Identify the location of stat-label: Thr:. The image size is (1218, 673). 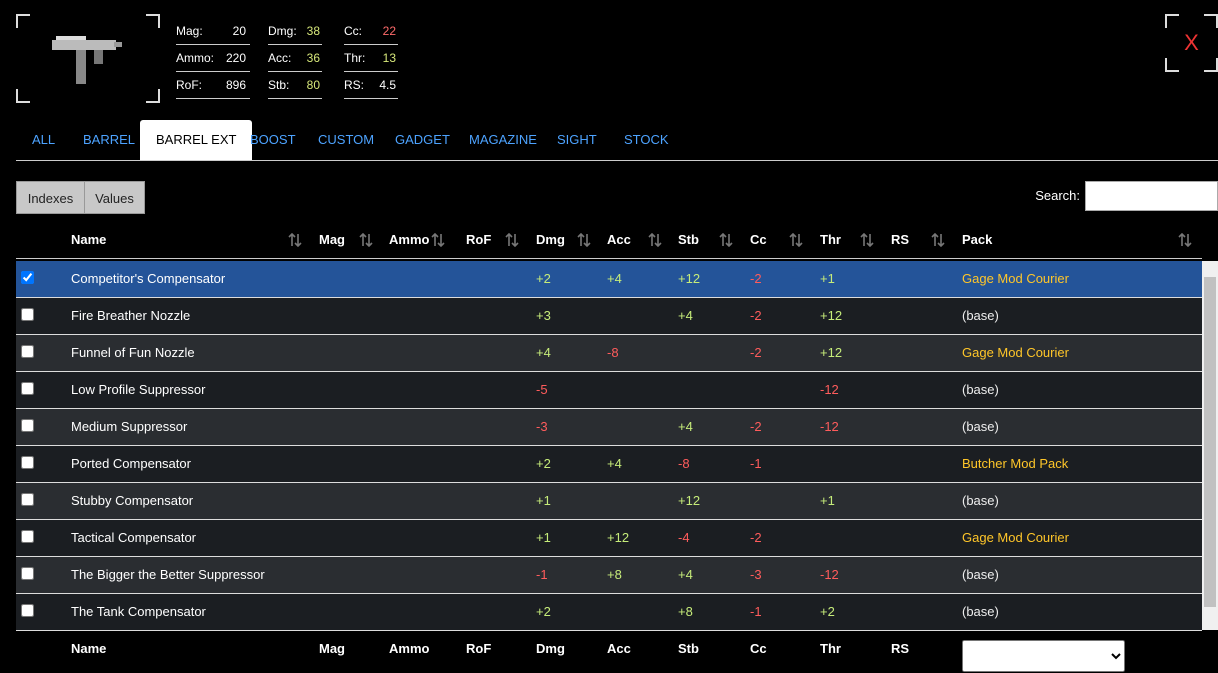
(355, 58).